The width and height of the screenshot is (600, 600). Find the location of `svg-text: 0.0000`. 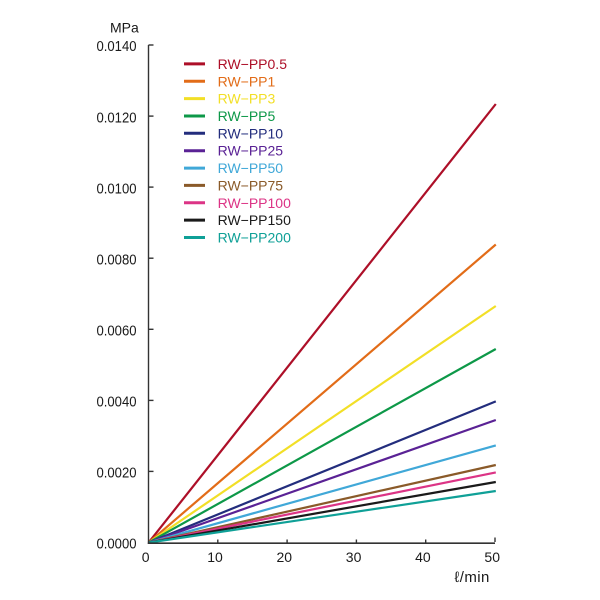

svg-text: 0.0000 is located at coordinates (117, 545).